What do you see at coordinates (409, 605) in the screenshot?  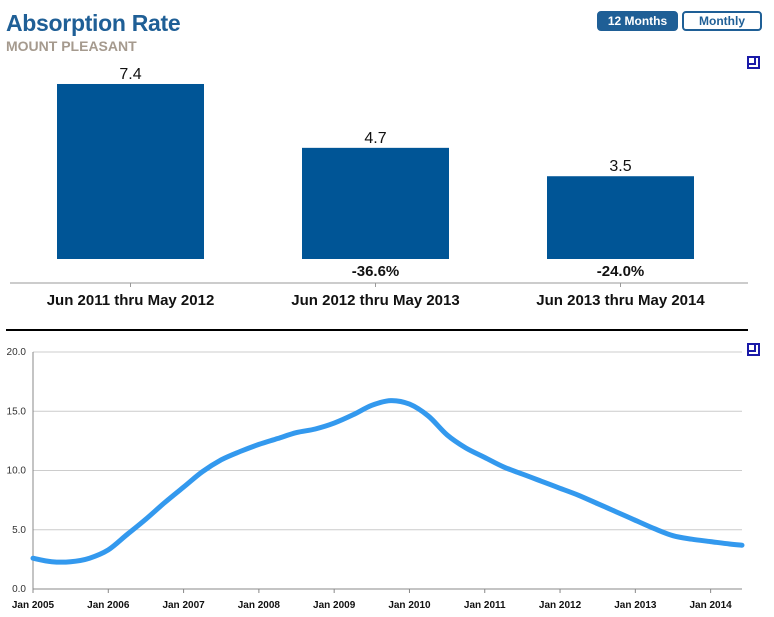 I see `x-tick-label: Jan 2010` at bounding box center [409, 605].